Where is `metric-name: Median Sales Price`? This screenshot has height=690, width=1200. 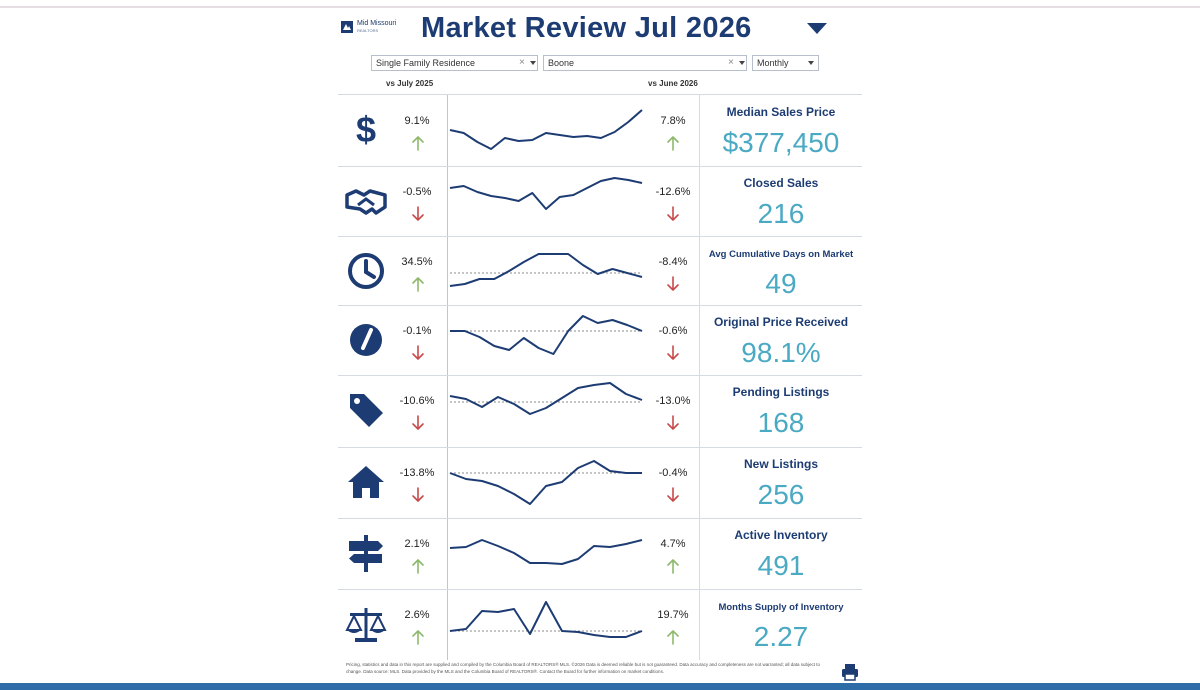 metric-name: Median Sales Price is located at coordinates (781, 112).